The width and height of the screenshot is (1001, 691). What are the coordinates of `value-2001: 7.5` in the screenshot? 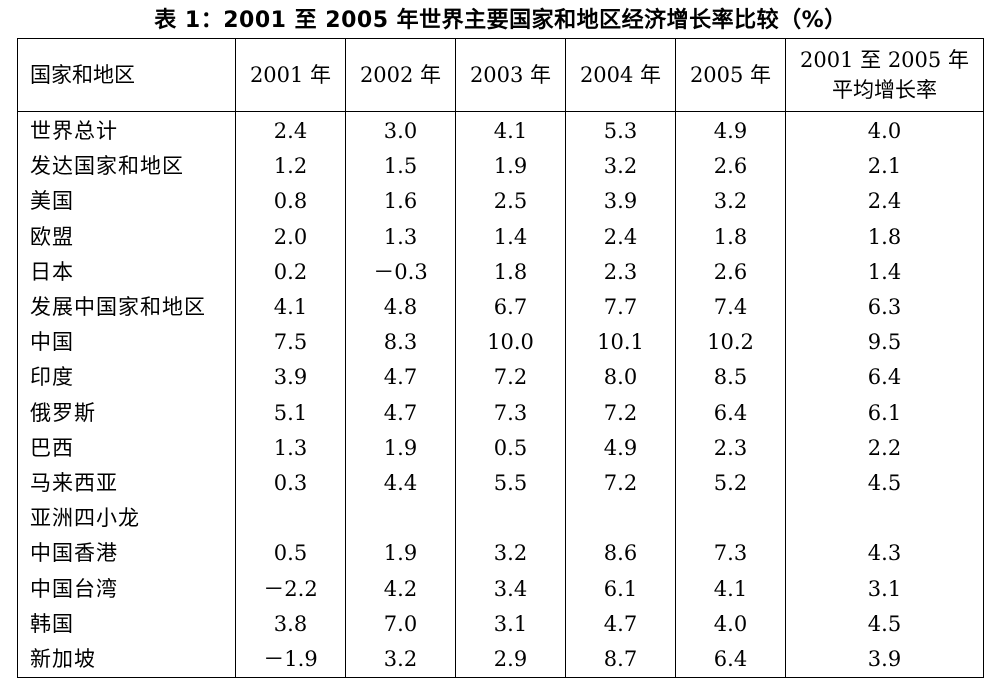 It's located at (290, 343).